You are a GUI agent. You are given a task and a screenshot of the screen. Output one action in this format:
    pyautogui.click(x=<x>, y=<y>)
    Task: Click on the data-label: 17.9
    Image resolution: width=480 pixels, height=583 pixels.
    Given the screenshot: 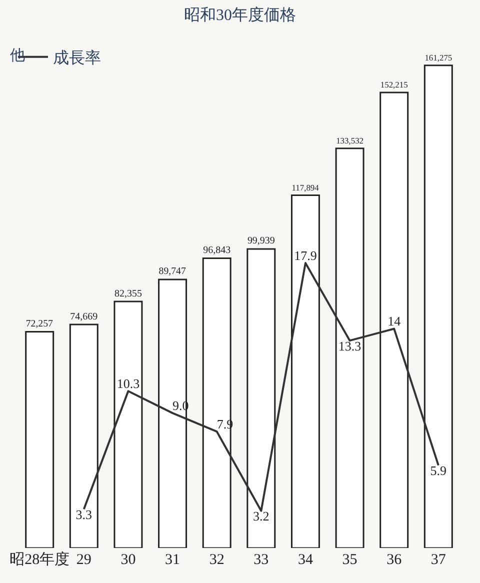 What is the action you would take?
    pyautogui.click(x=305, y=255)
    